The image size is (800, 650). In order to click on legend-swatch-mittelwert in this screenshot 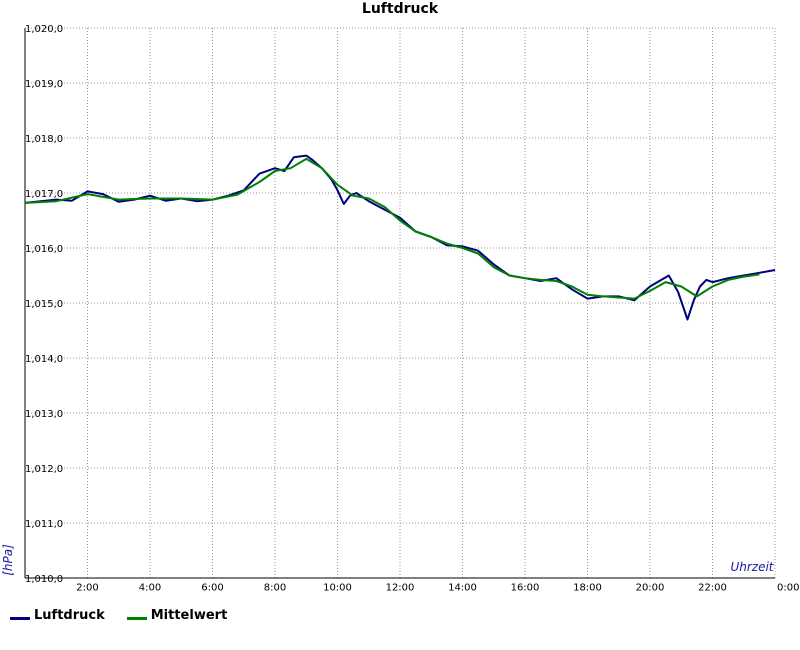, I will do `click(136, 618)`.